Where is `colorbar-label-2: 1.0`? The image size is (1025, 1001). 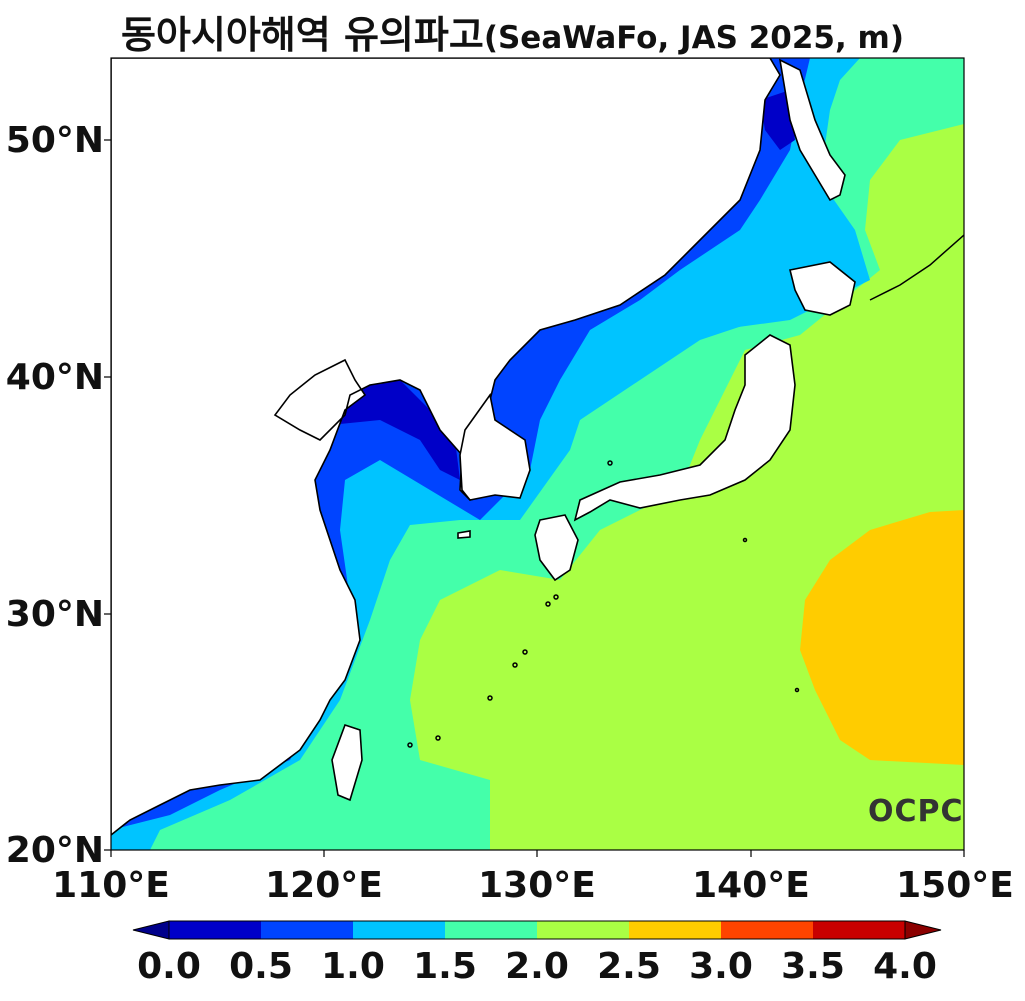 colorbar-label-2: 1.0 is located at coordinates (353, 966).